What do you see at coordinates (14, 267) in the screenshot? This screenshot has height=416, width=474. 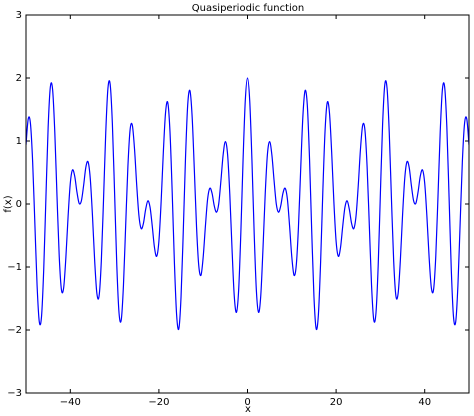 I see `y-tick-label: −1` at bounding box center [14, 267].